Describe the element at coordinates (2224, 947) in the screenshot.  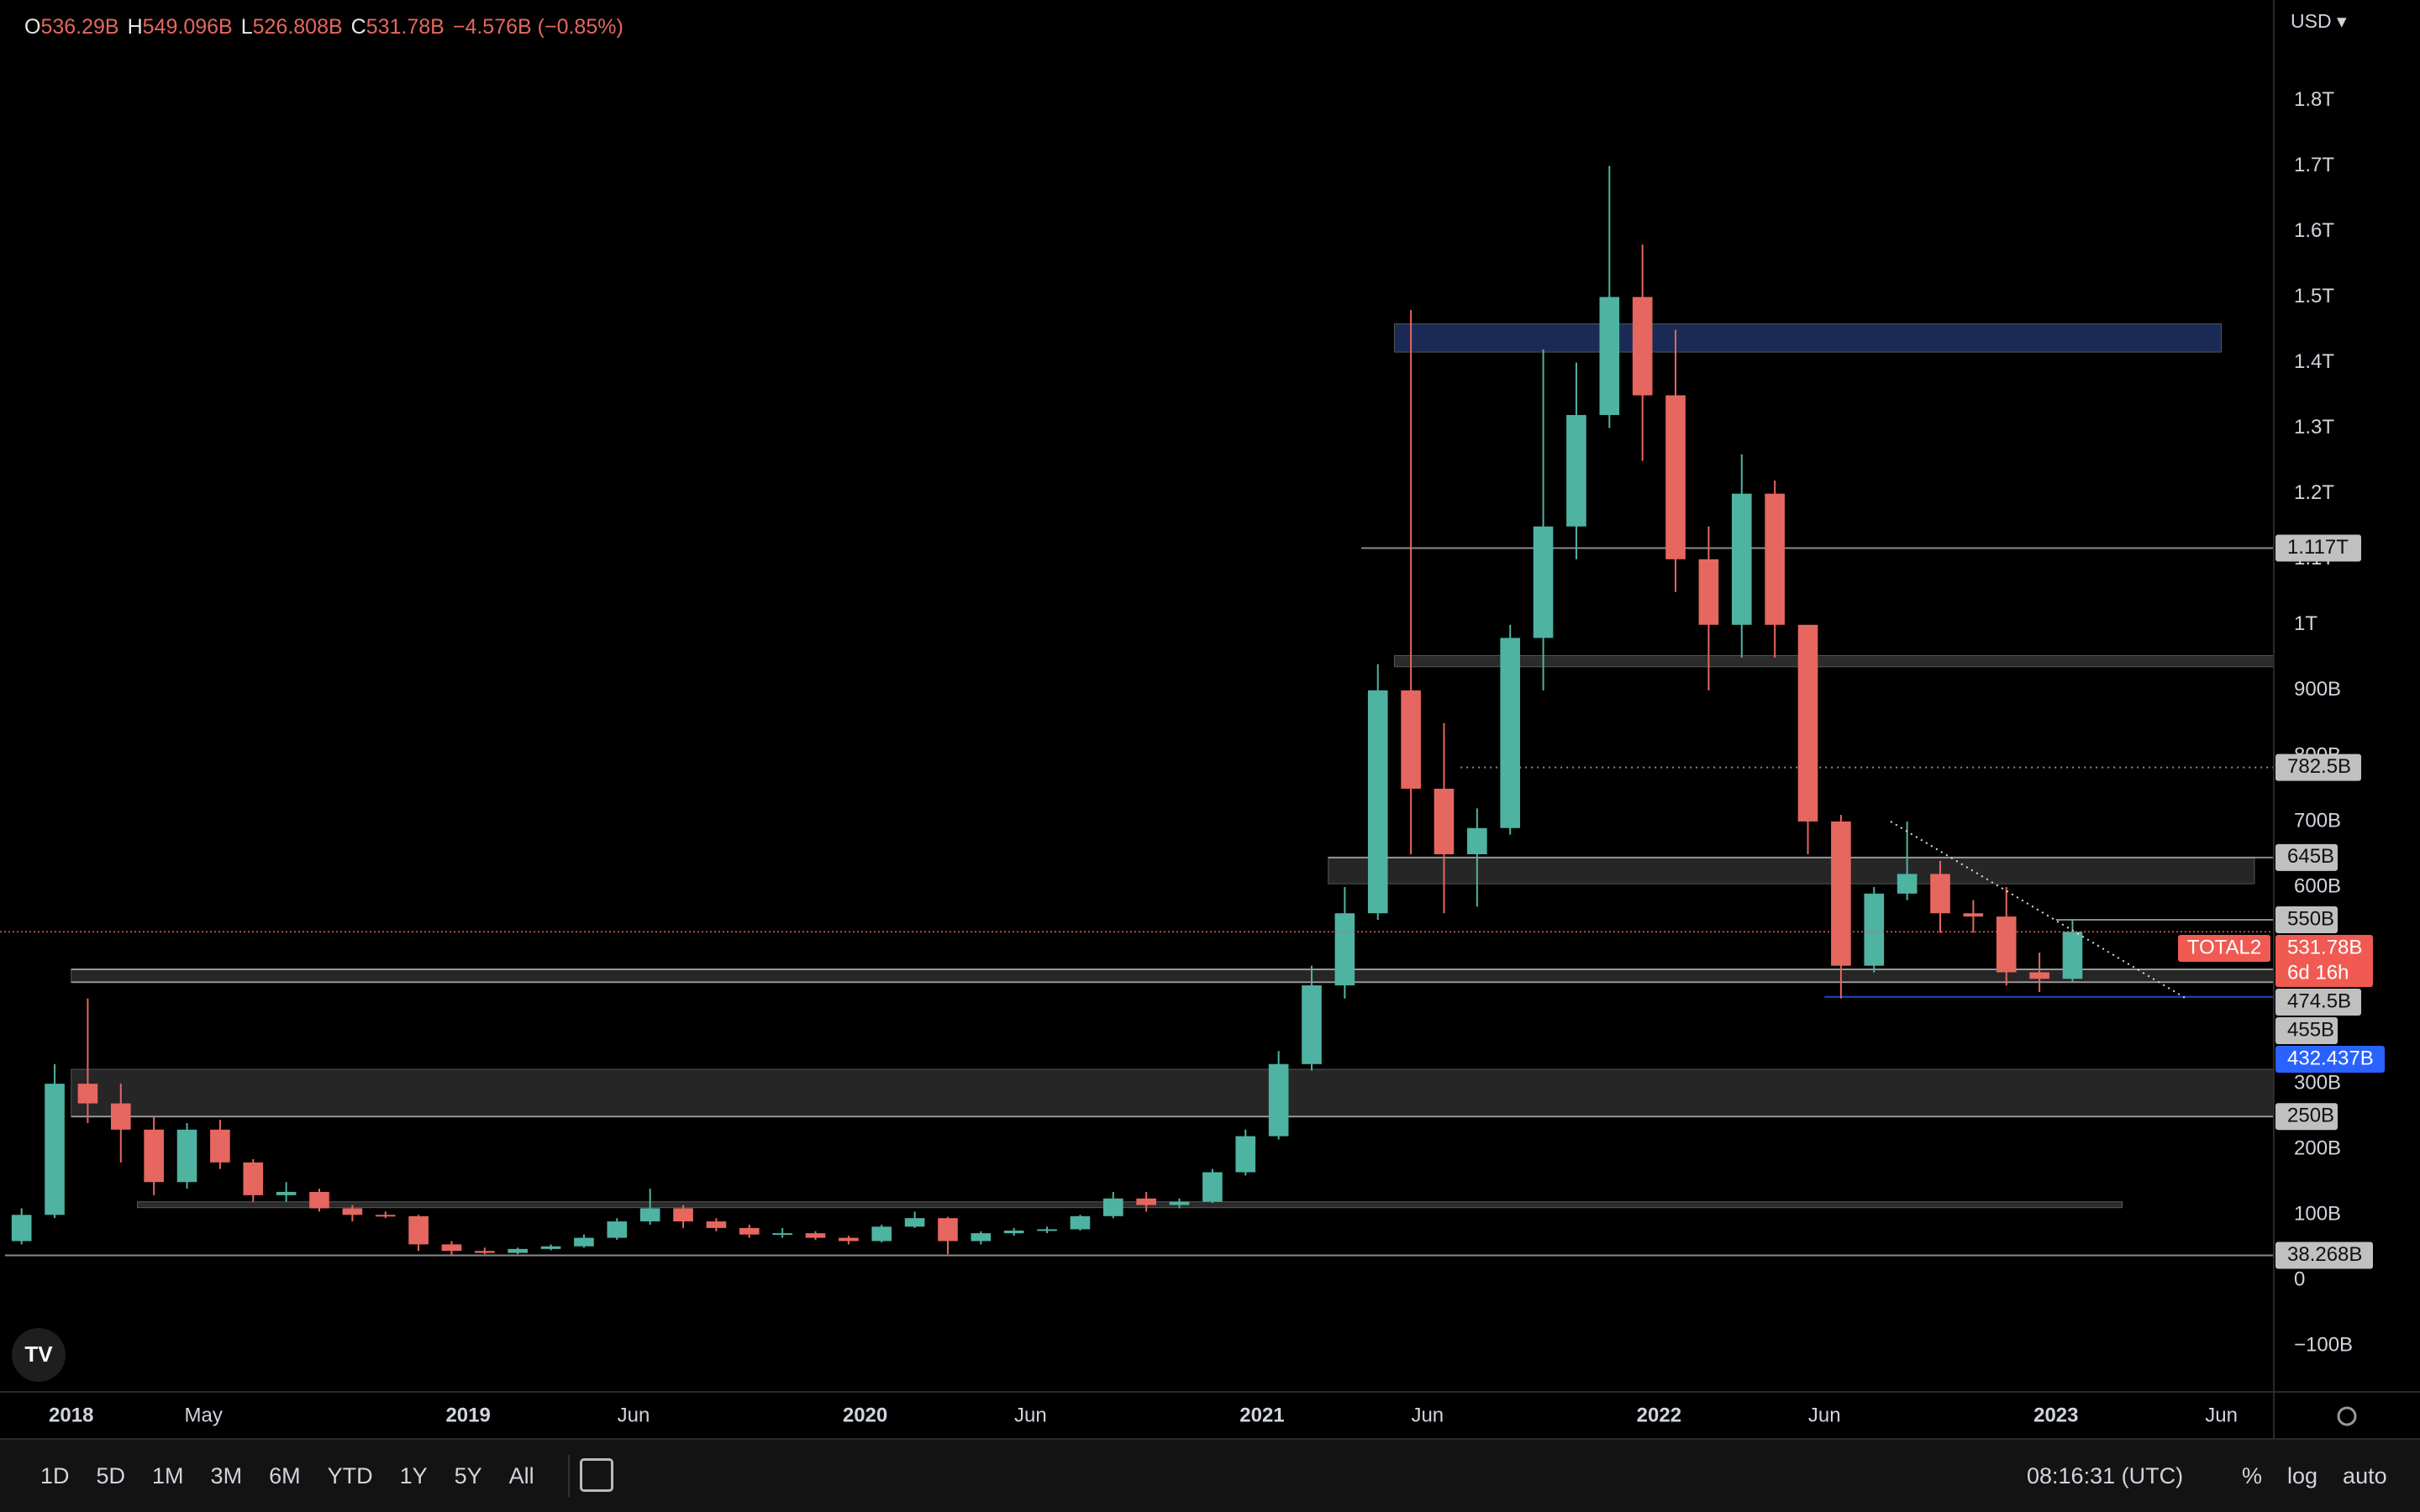
I see `symbol-label: TOTAL2` at that location.